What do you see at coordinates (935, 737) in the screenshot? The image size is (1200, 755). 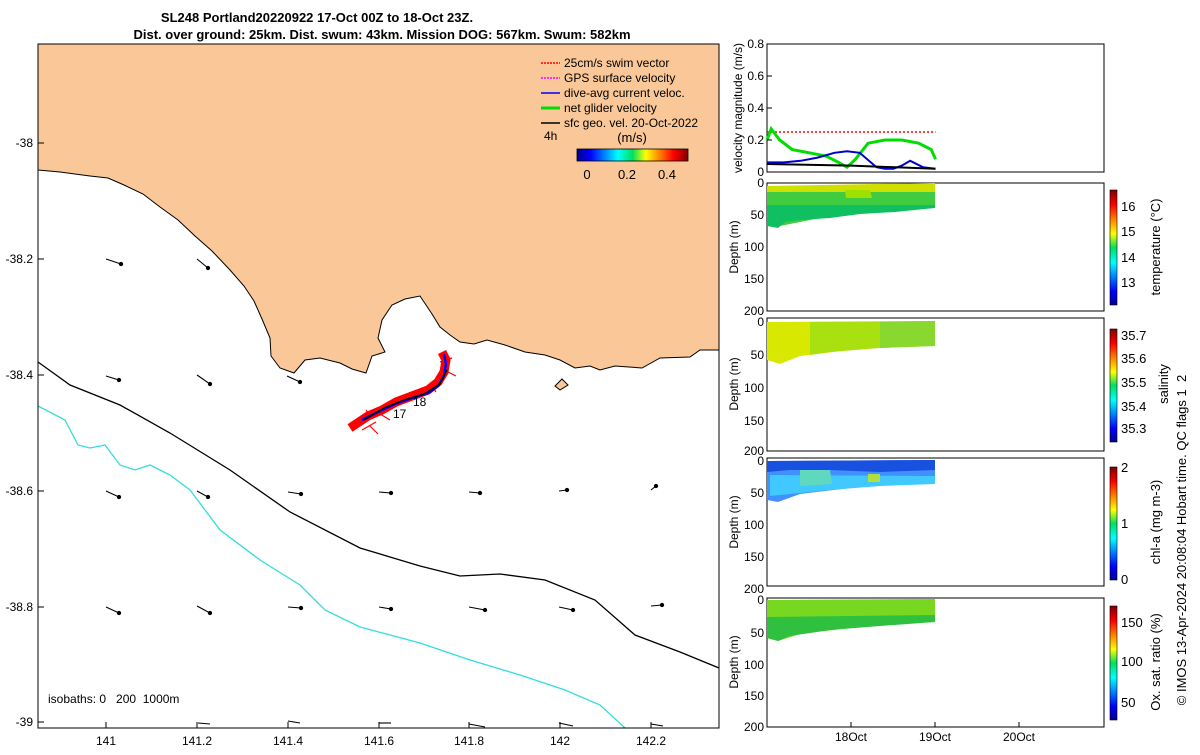 I see `time-tick: 19Oct` at bounding box center [935, 737].